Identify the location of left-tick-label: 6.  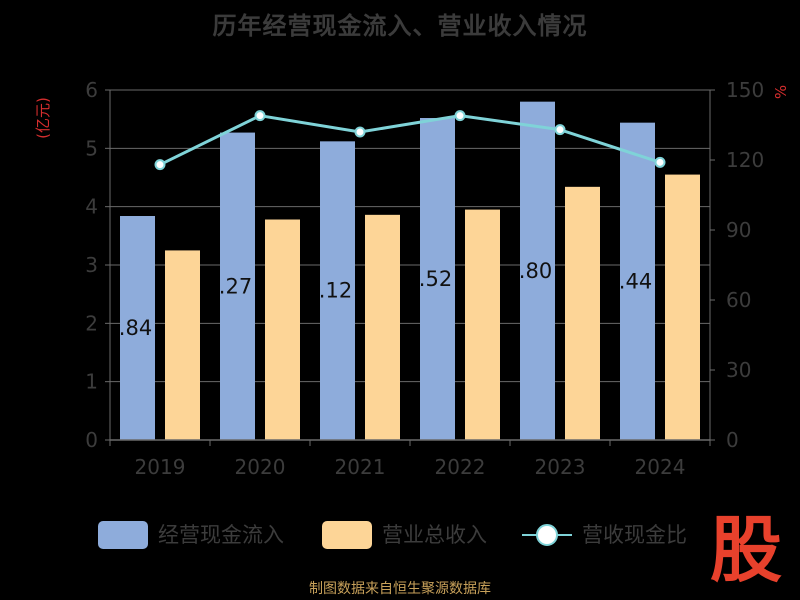
(91, 90).